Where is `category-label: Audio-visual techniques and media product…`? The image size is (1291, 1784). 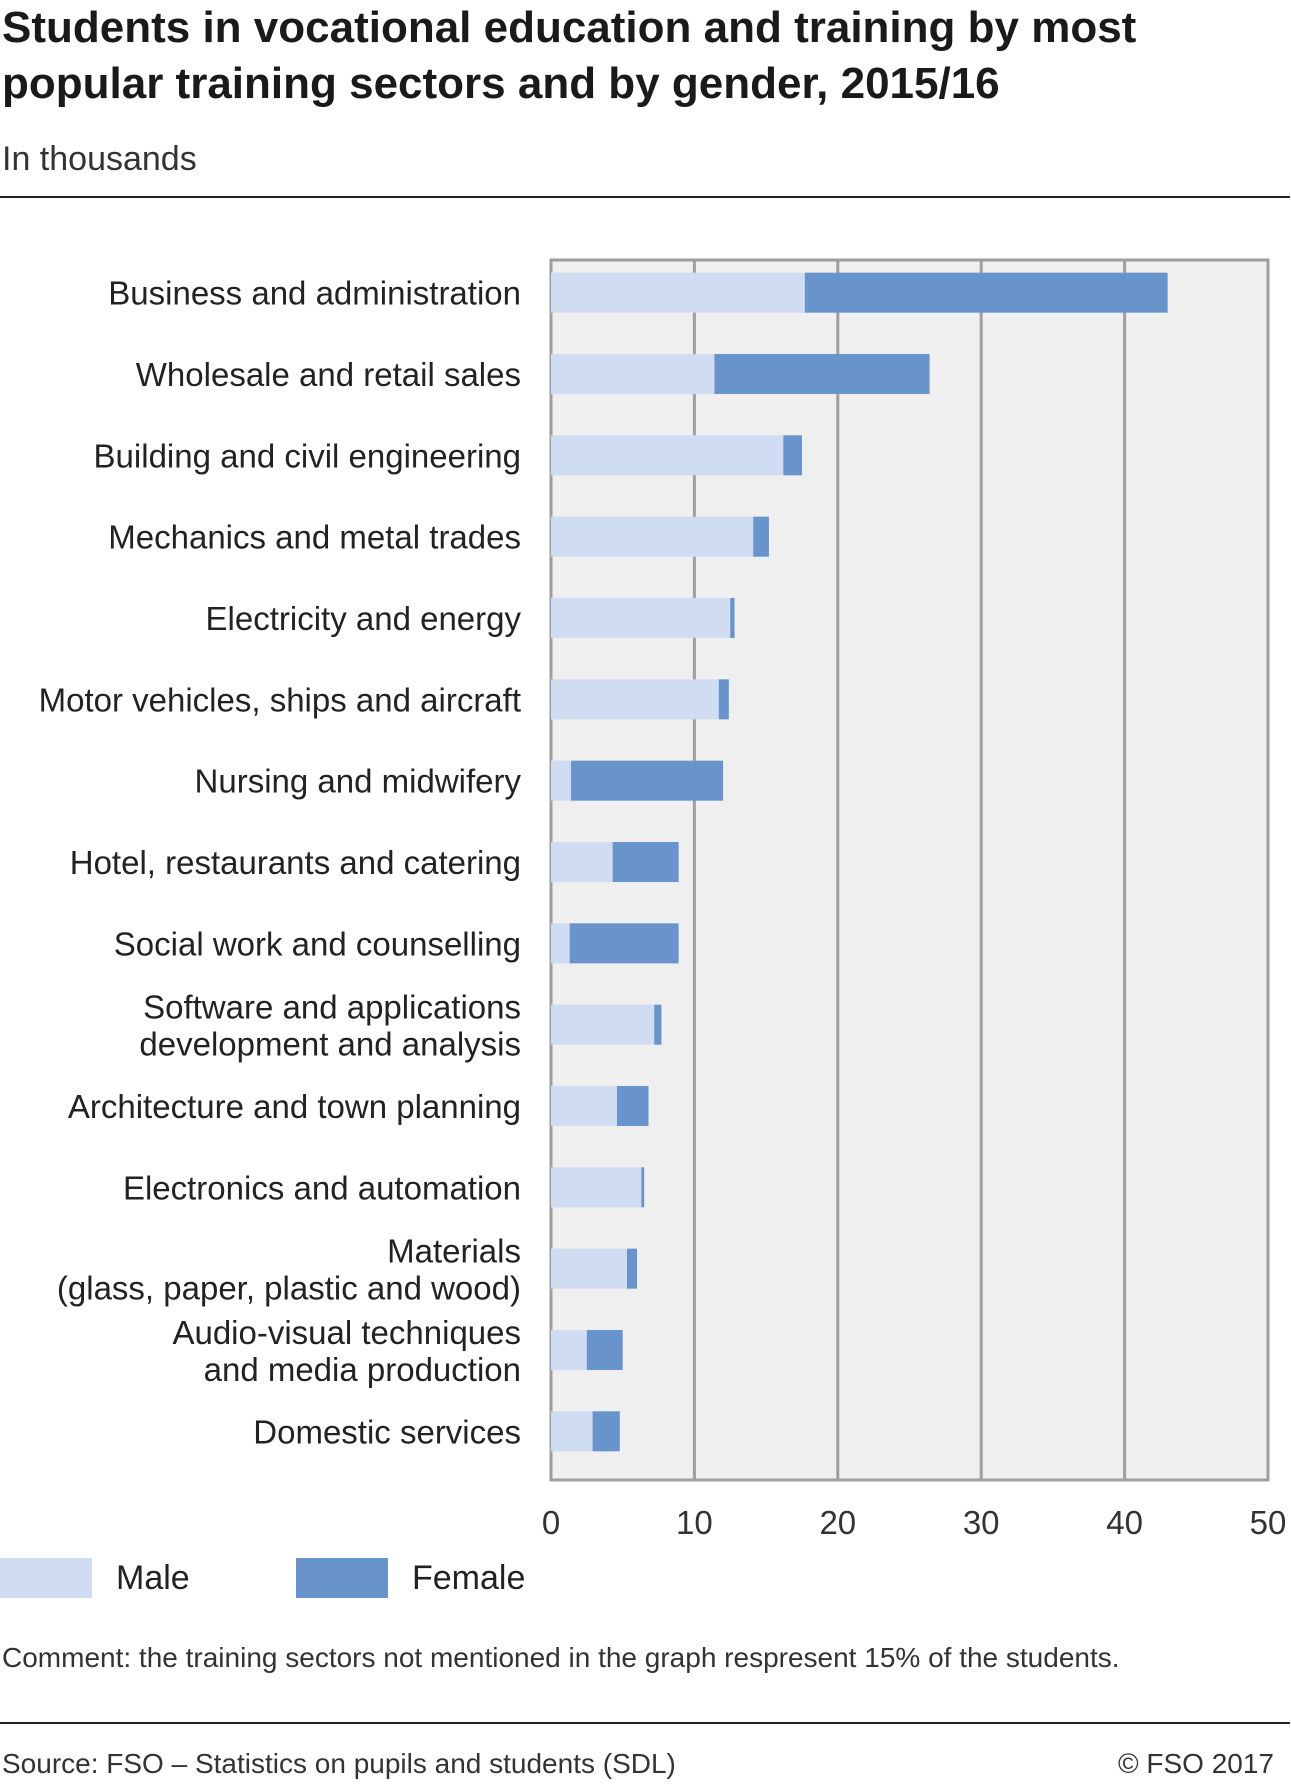
category-label: Audio-visual techniques and media product… is located at coordinates (346, 1351).